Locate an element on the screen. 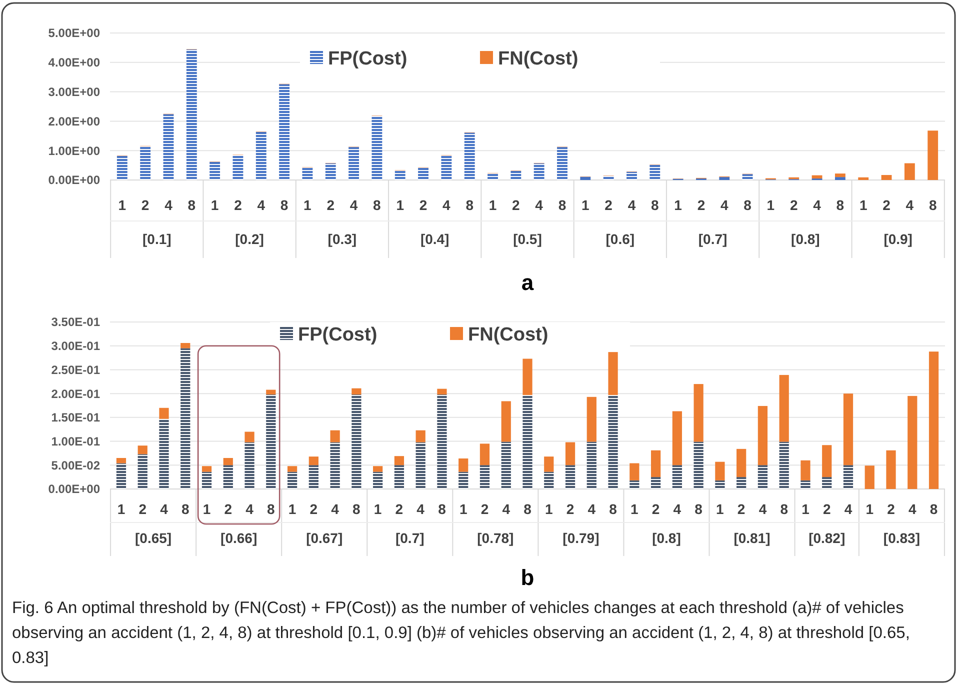 This screenshot has height=685, width=958. y-tick-label: 2.00E-01 is located at coordinates (75, 393).